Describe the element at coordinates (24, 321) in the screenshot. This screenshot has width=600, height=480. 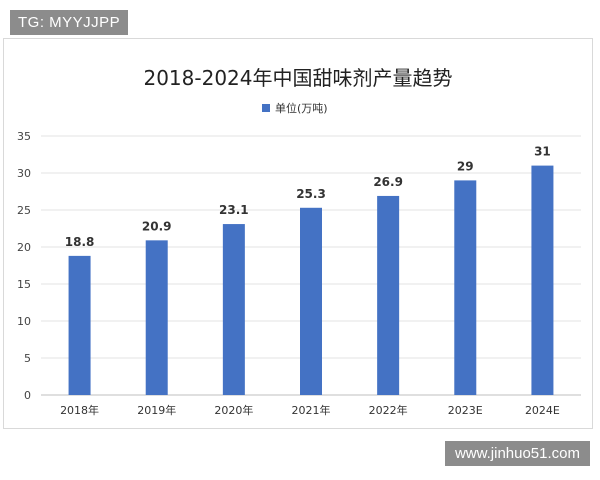
I see `y-tick-label: 10` at that location.